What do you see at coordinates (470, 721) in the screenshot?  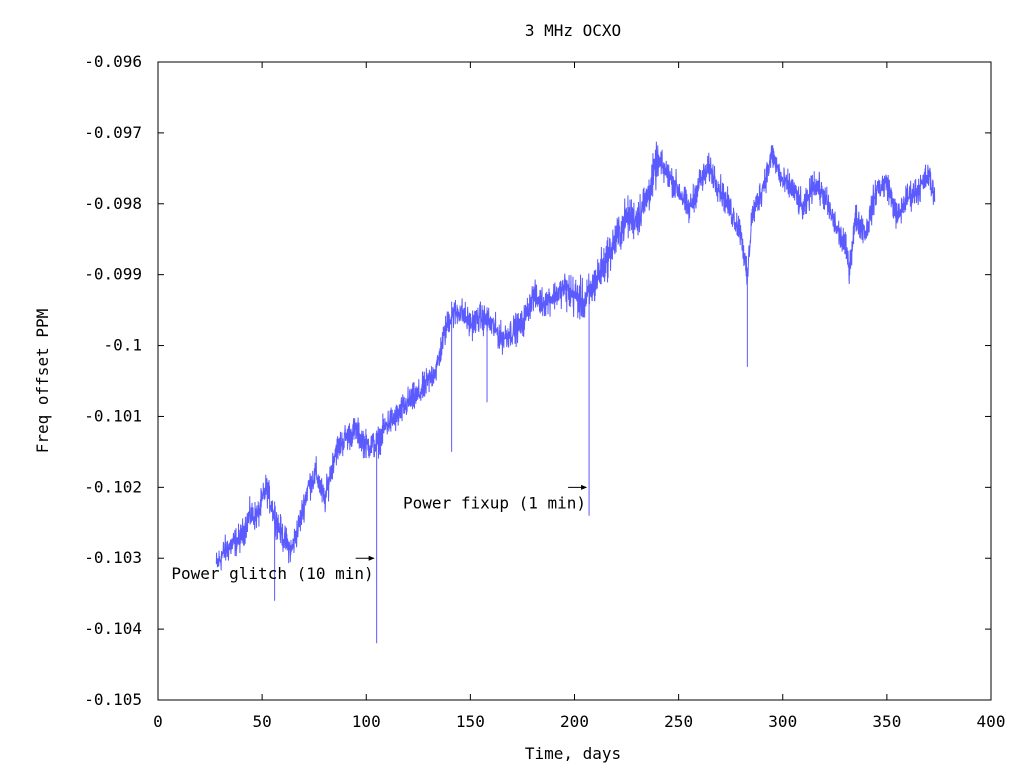 I see `x-tick-label: 150` at bounding box center [470, 721].